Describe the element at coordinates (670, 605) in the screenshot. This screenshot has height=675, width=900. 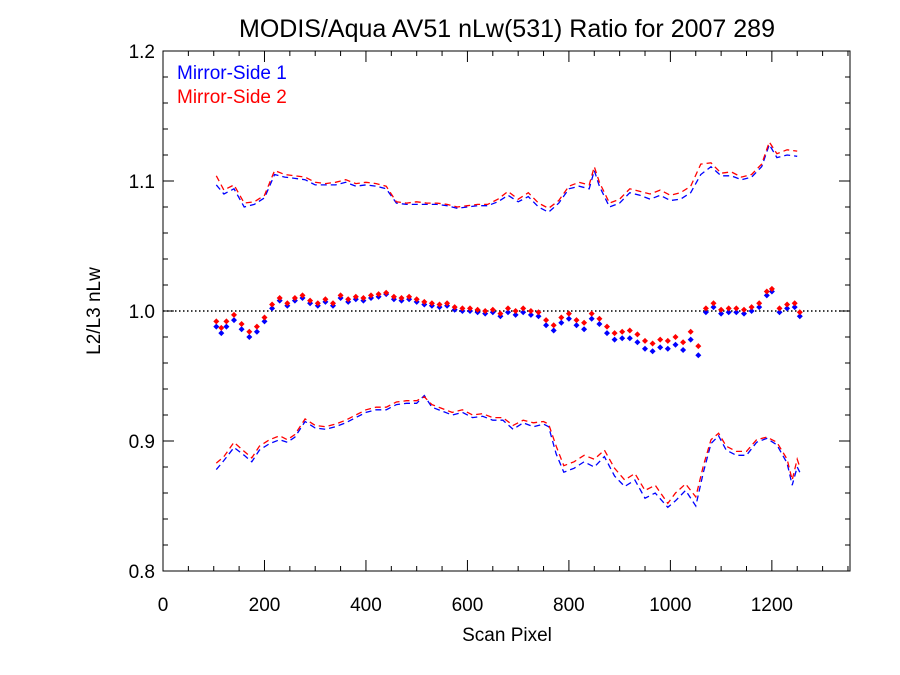
I see `x-tick-label: 1000` at that location.